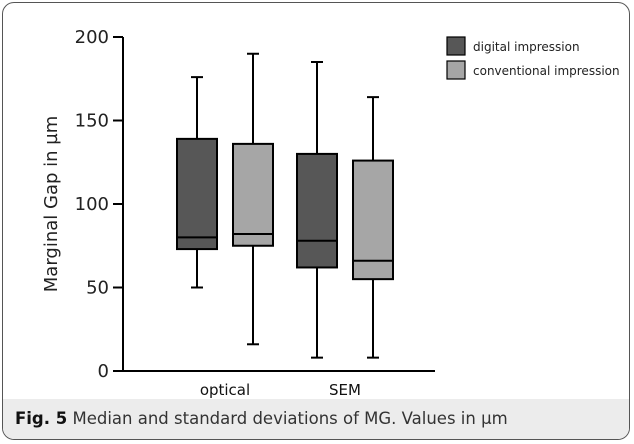 Image resolution: width=634 pixels, height=444 pixels. I want to click on x-category-label: optical, so click(225, 390).